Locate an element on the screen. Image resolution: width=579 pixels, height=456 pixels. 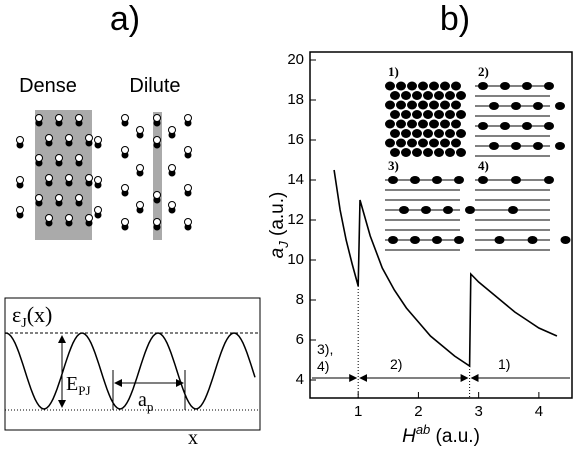
x-tick-label: 2 is located at coordinates (418, 411).